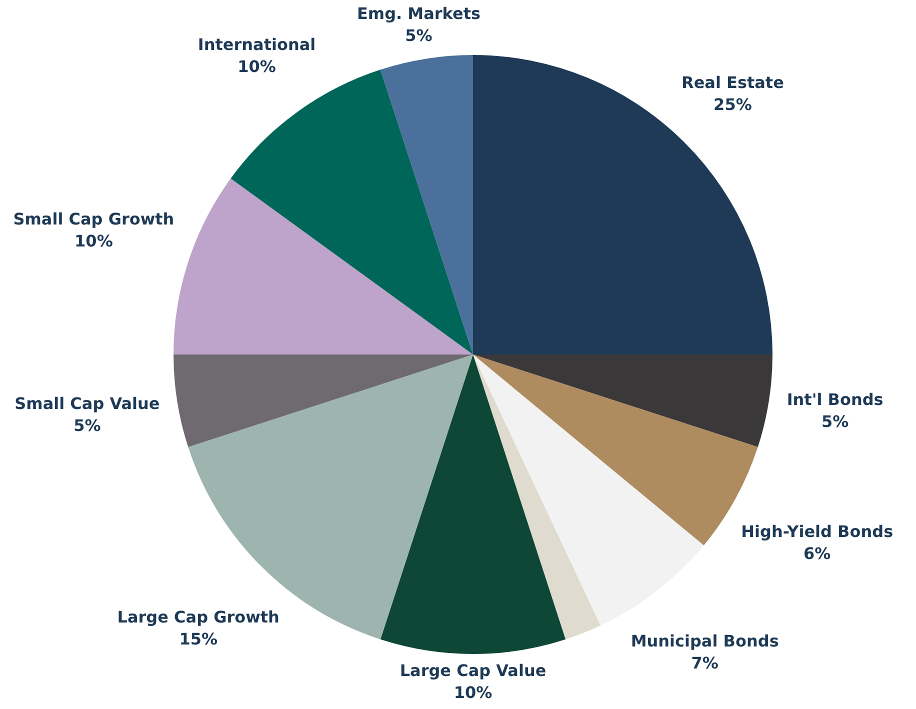  I want to click on slice-label: Int'l Bonds, so click(835, 400).